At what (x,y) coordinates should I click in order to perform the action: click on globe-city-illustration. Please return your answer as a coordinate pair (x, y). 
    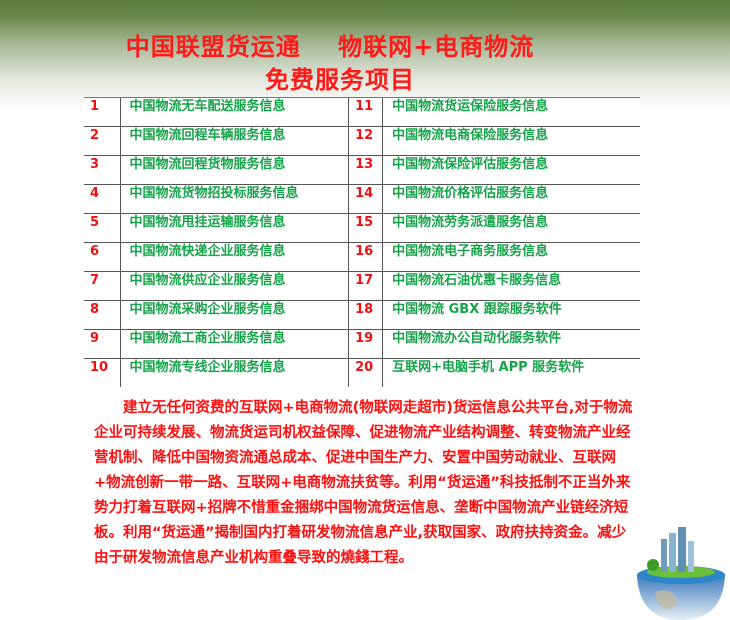
    Looking at the image, I should click on (681, 573).